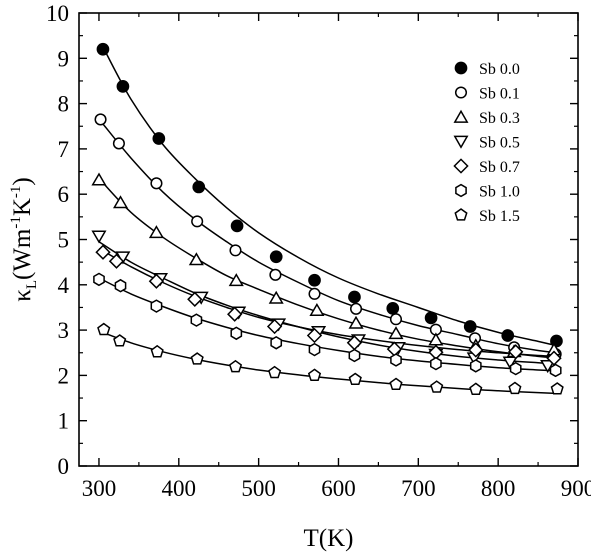  What do you see at coordinates (499, 216) in the screenshot?
I see `legend-label: Sb 1.5` at bounding box center [499, 216].